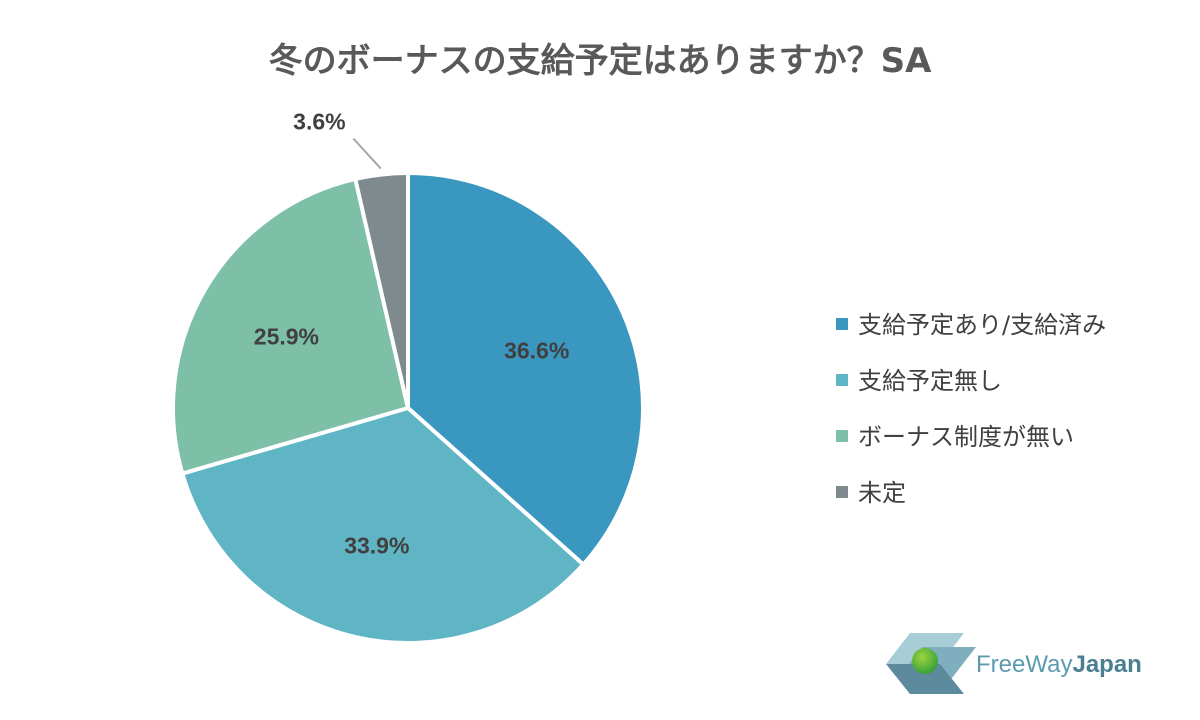  I want to click on leader-lines, so click(367, 153).